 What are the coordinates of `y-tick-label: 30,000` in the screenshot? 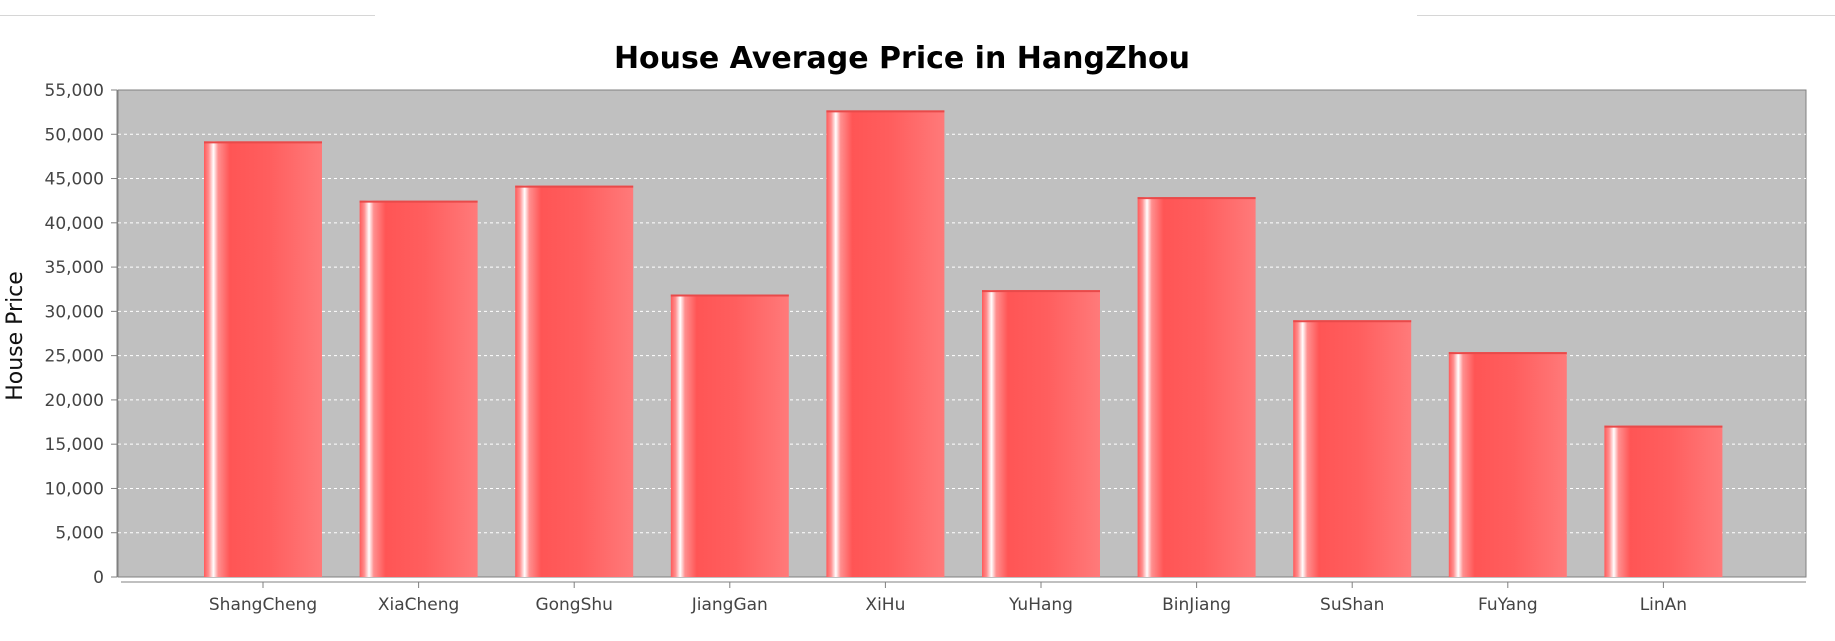 It's located at (74, 312).